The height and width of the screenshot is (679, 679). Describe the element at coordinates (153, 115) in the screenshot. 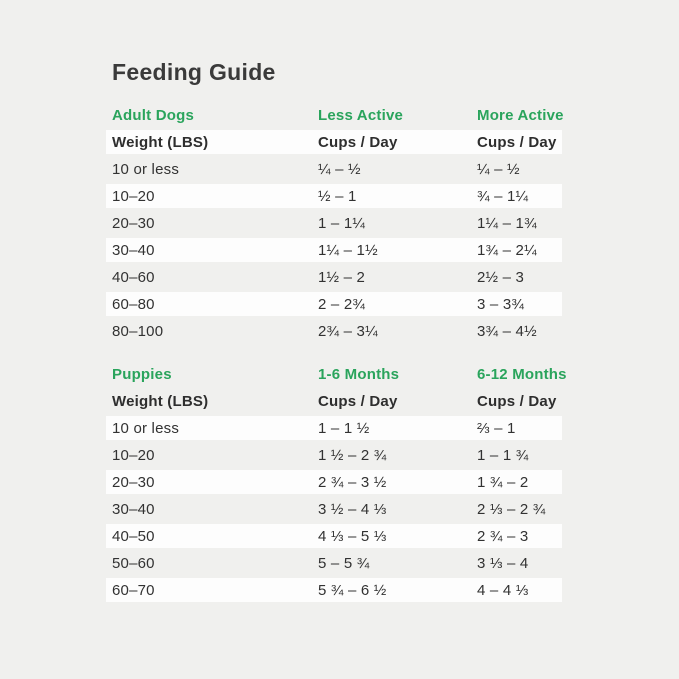

I see `section-title: Adult Dogs` at that location.